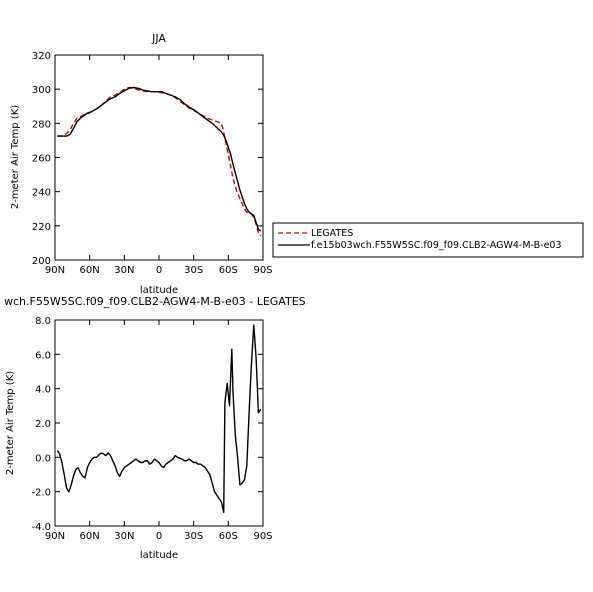 Image resolution: width=593 pixels, height=592 pixels. Describe the element at coordinates (43, 424) in the screenshot. I see `bot-ytick-label: 2.0` at that location.